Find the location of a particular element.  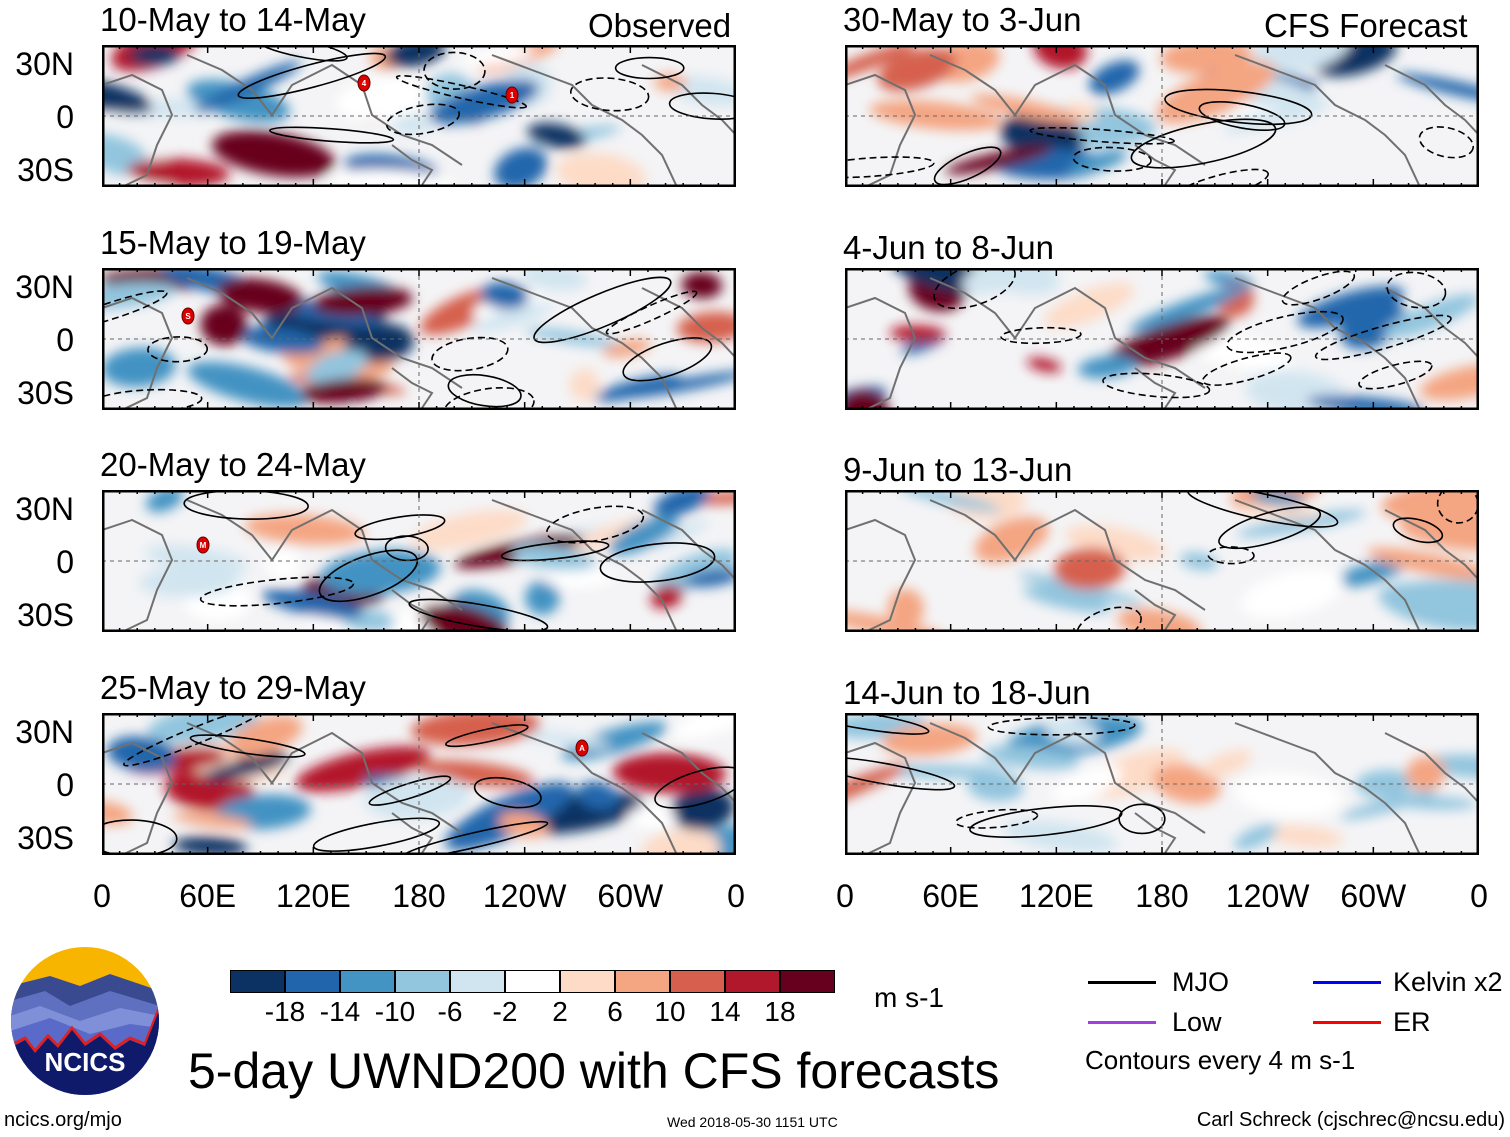

colorbar-label: -18 is located at coordinates (285, 1011).